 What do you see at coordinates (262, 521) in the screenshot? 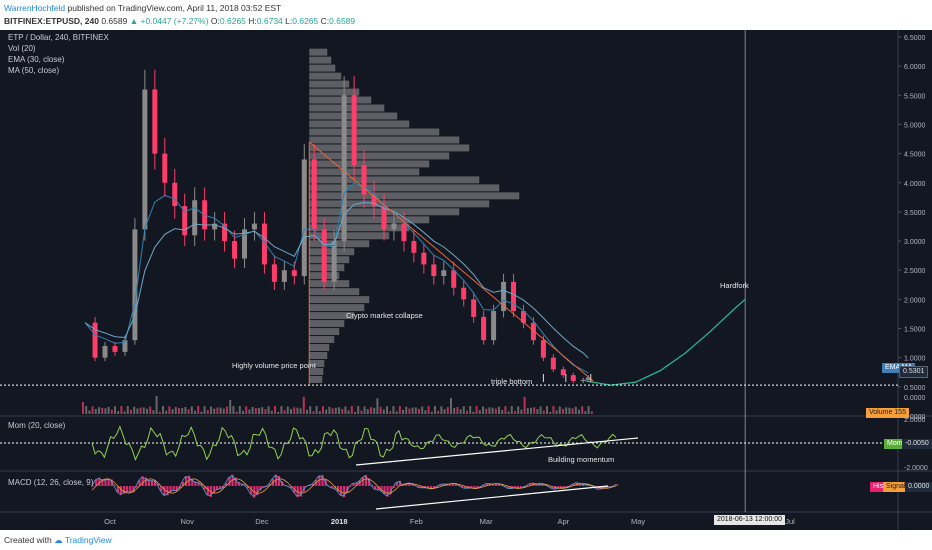
I see `x-tick-2: Dec` at bounding box center [262, 521].